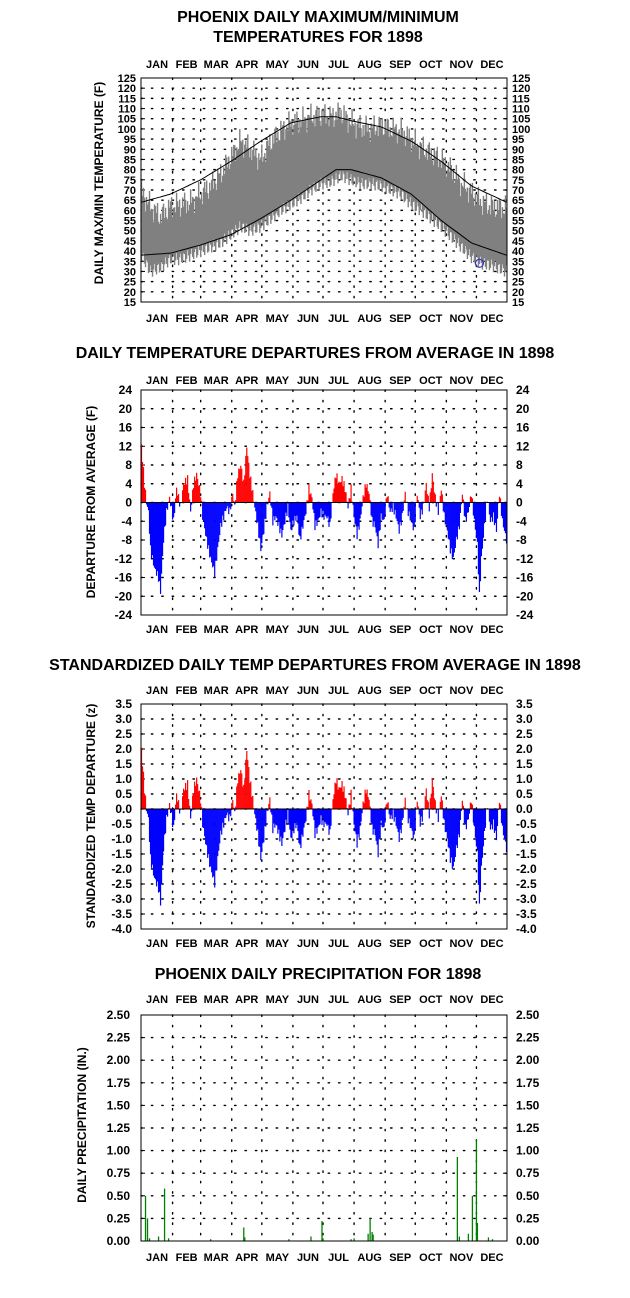 This screenshot has width=630, height=1298. Describe the element at coordinates (130, 232) in the screenshot. I see `temps-y-tick-left: 50` at that location.